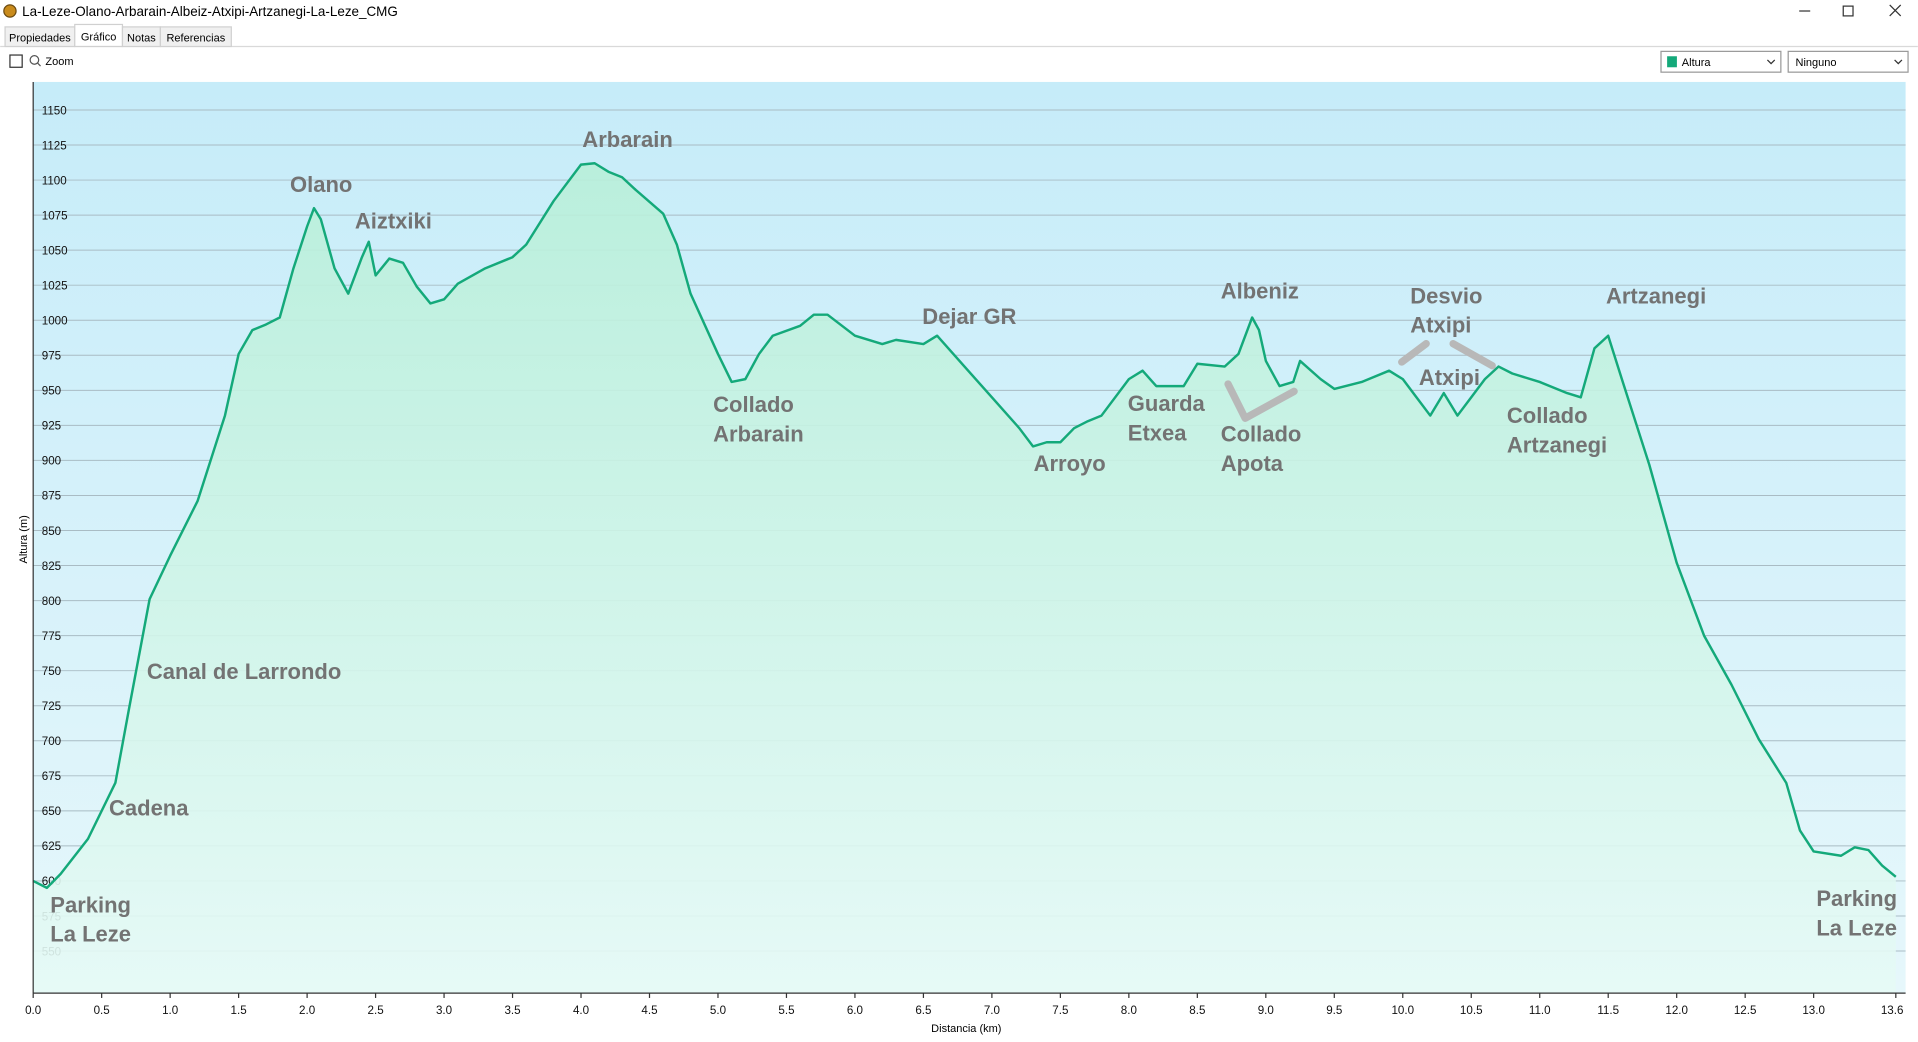  I want to click on x-tick-label: 1.0, so click(170, 1010).